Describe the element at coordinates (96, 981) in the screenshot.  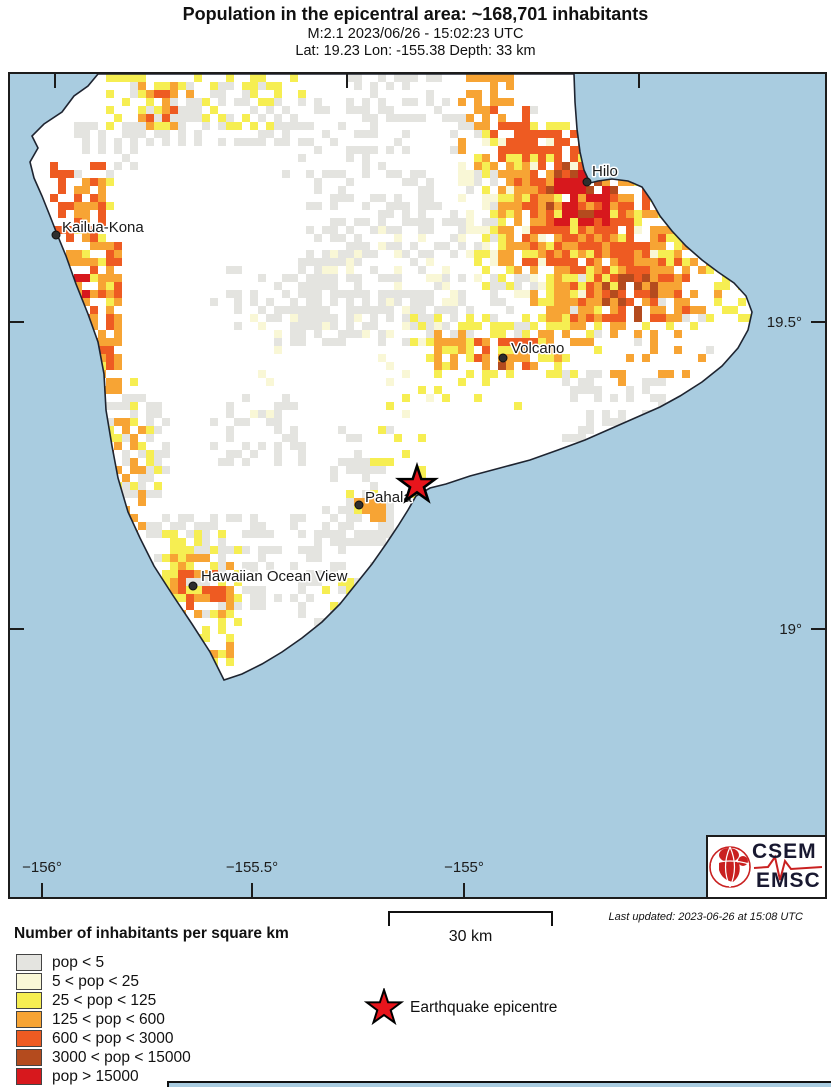
I see `legend-label: 5 < pop < 25` at that location.